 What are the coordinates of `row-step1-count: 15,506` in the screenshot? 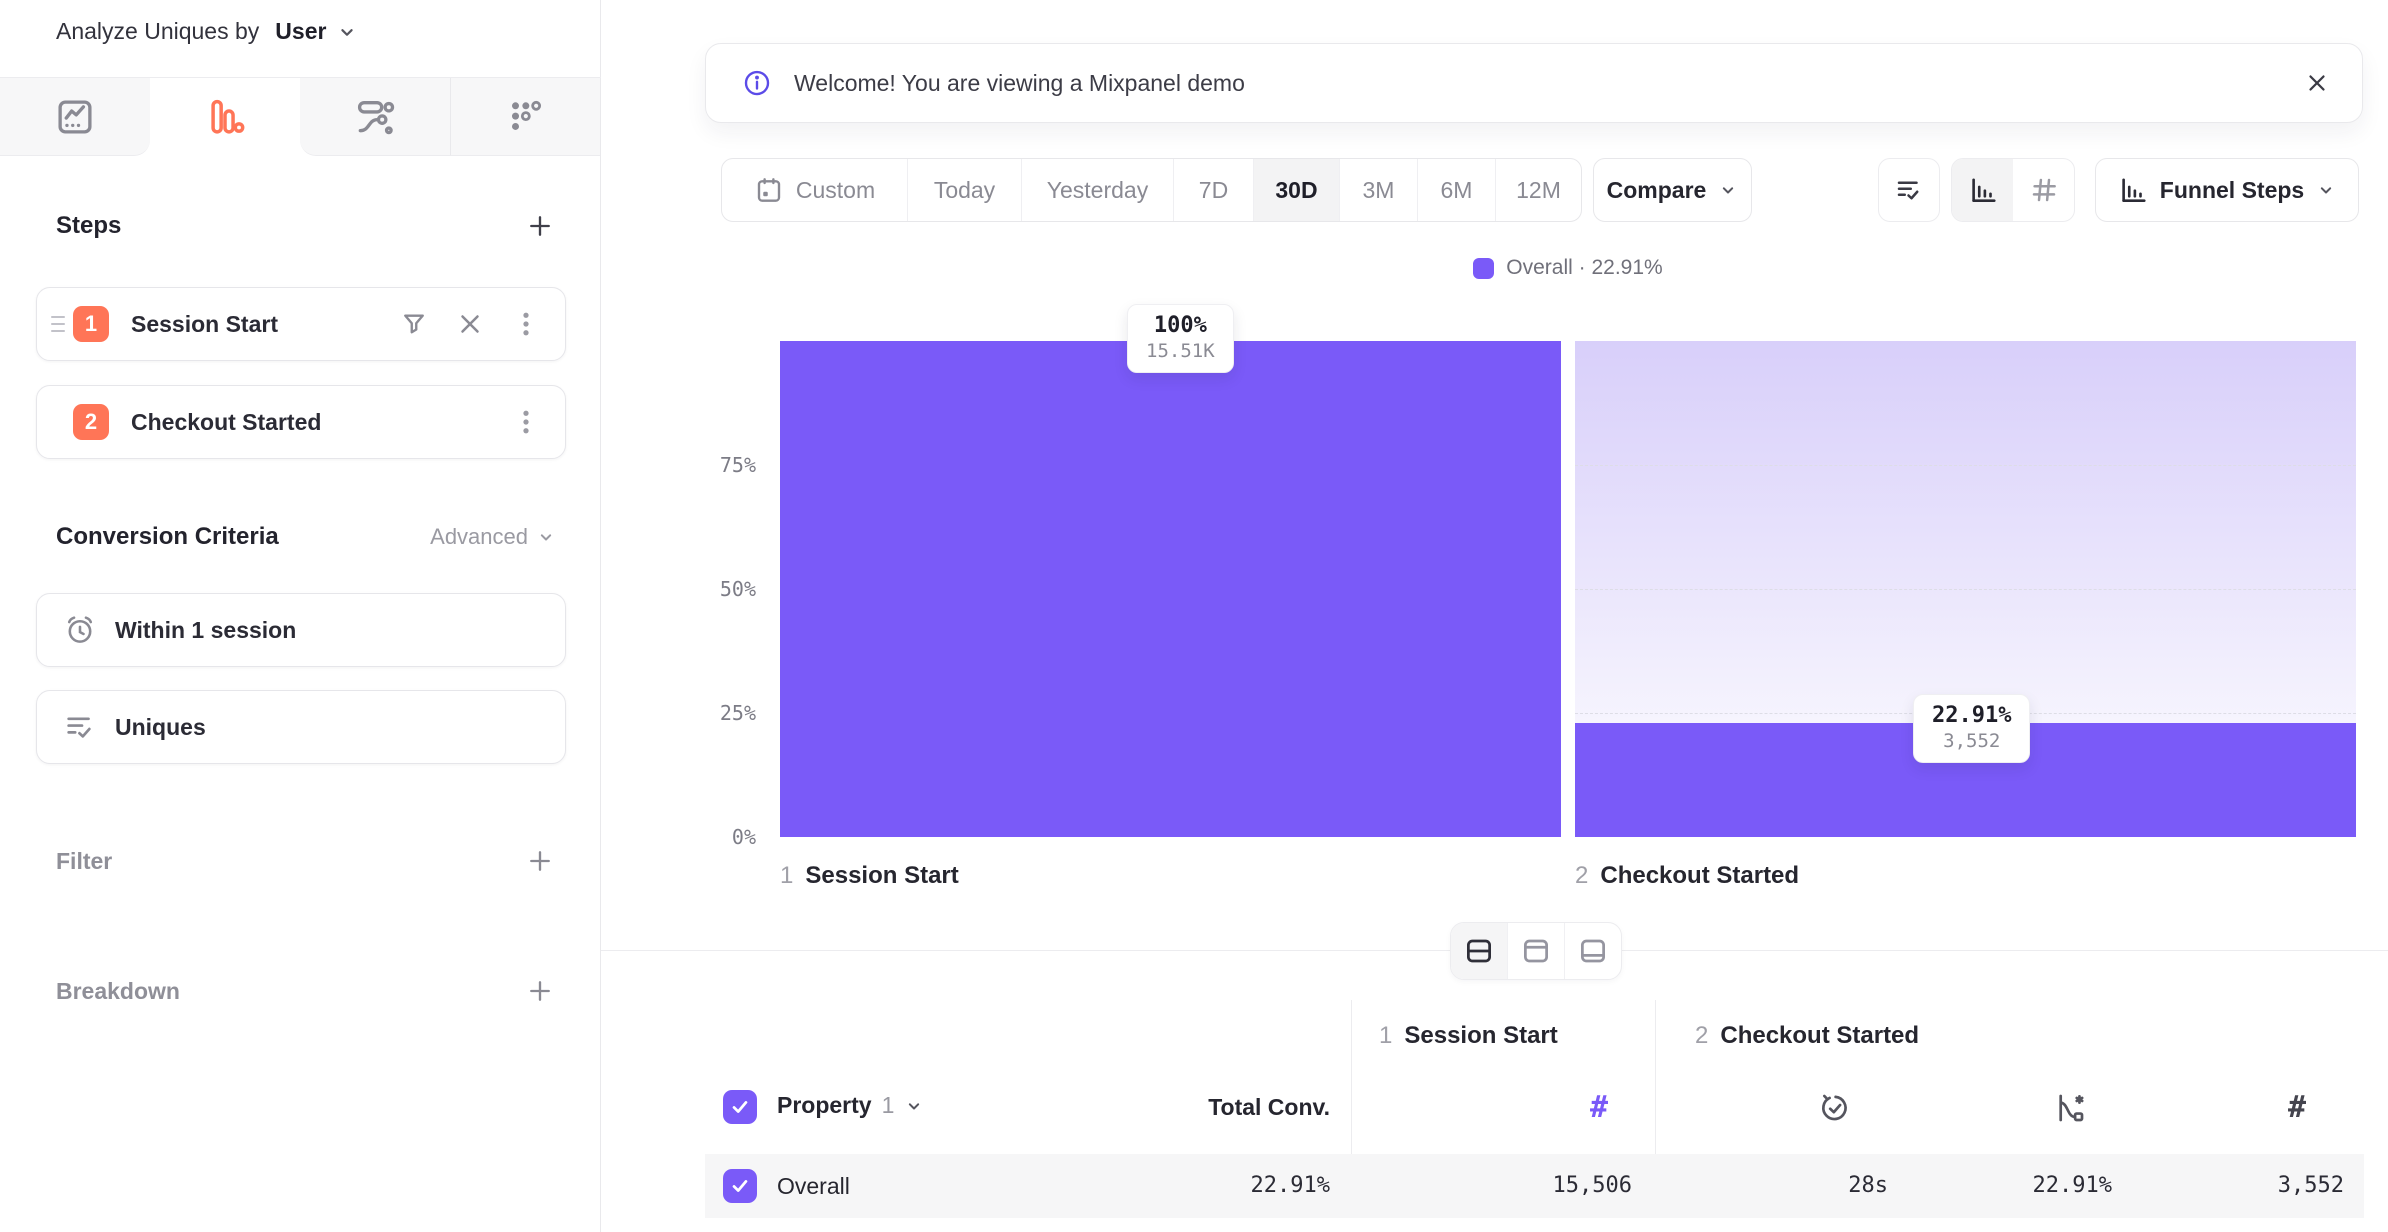 It's located at (1592, 1185).